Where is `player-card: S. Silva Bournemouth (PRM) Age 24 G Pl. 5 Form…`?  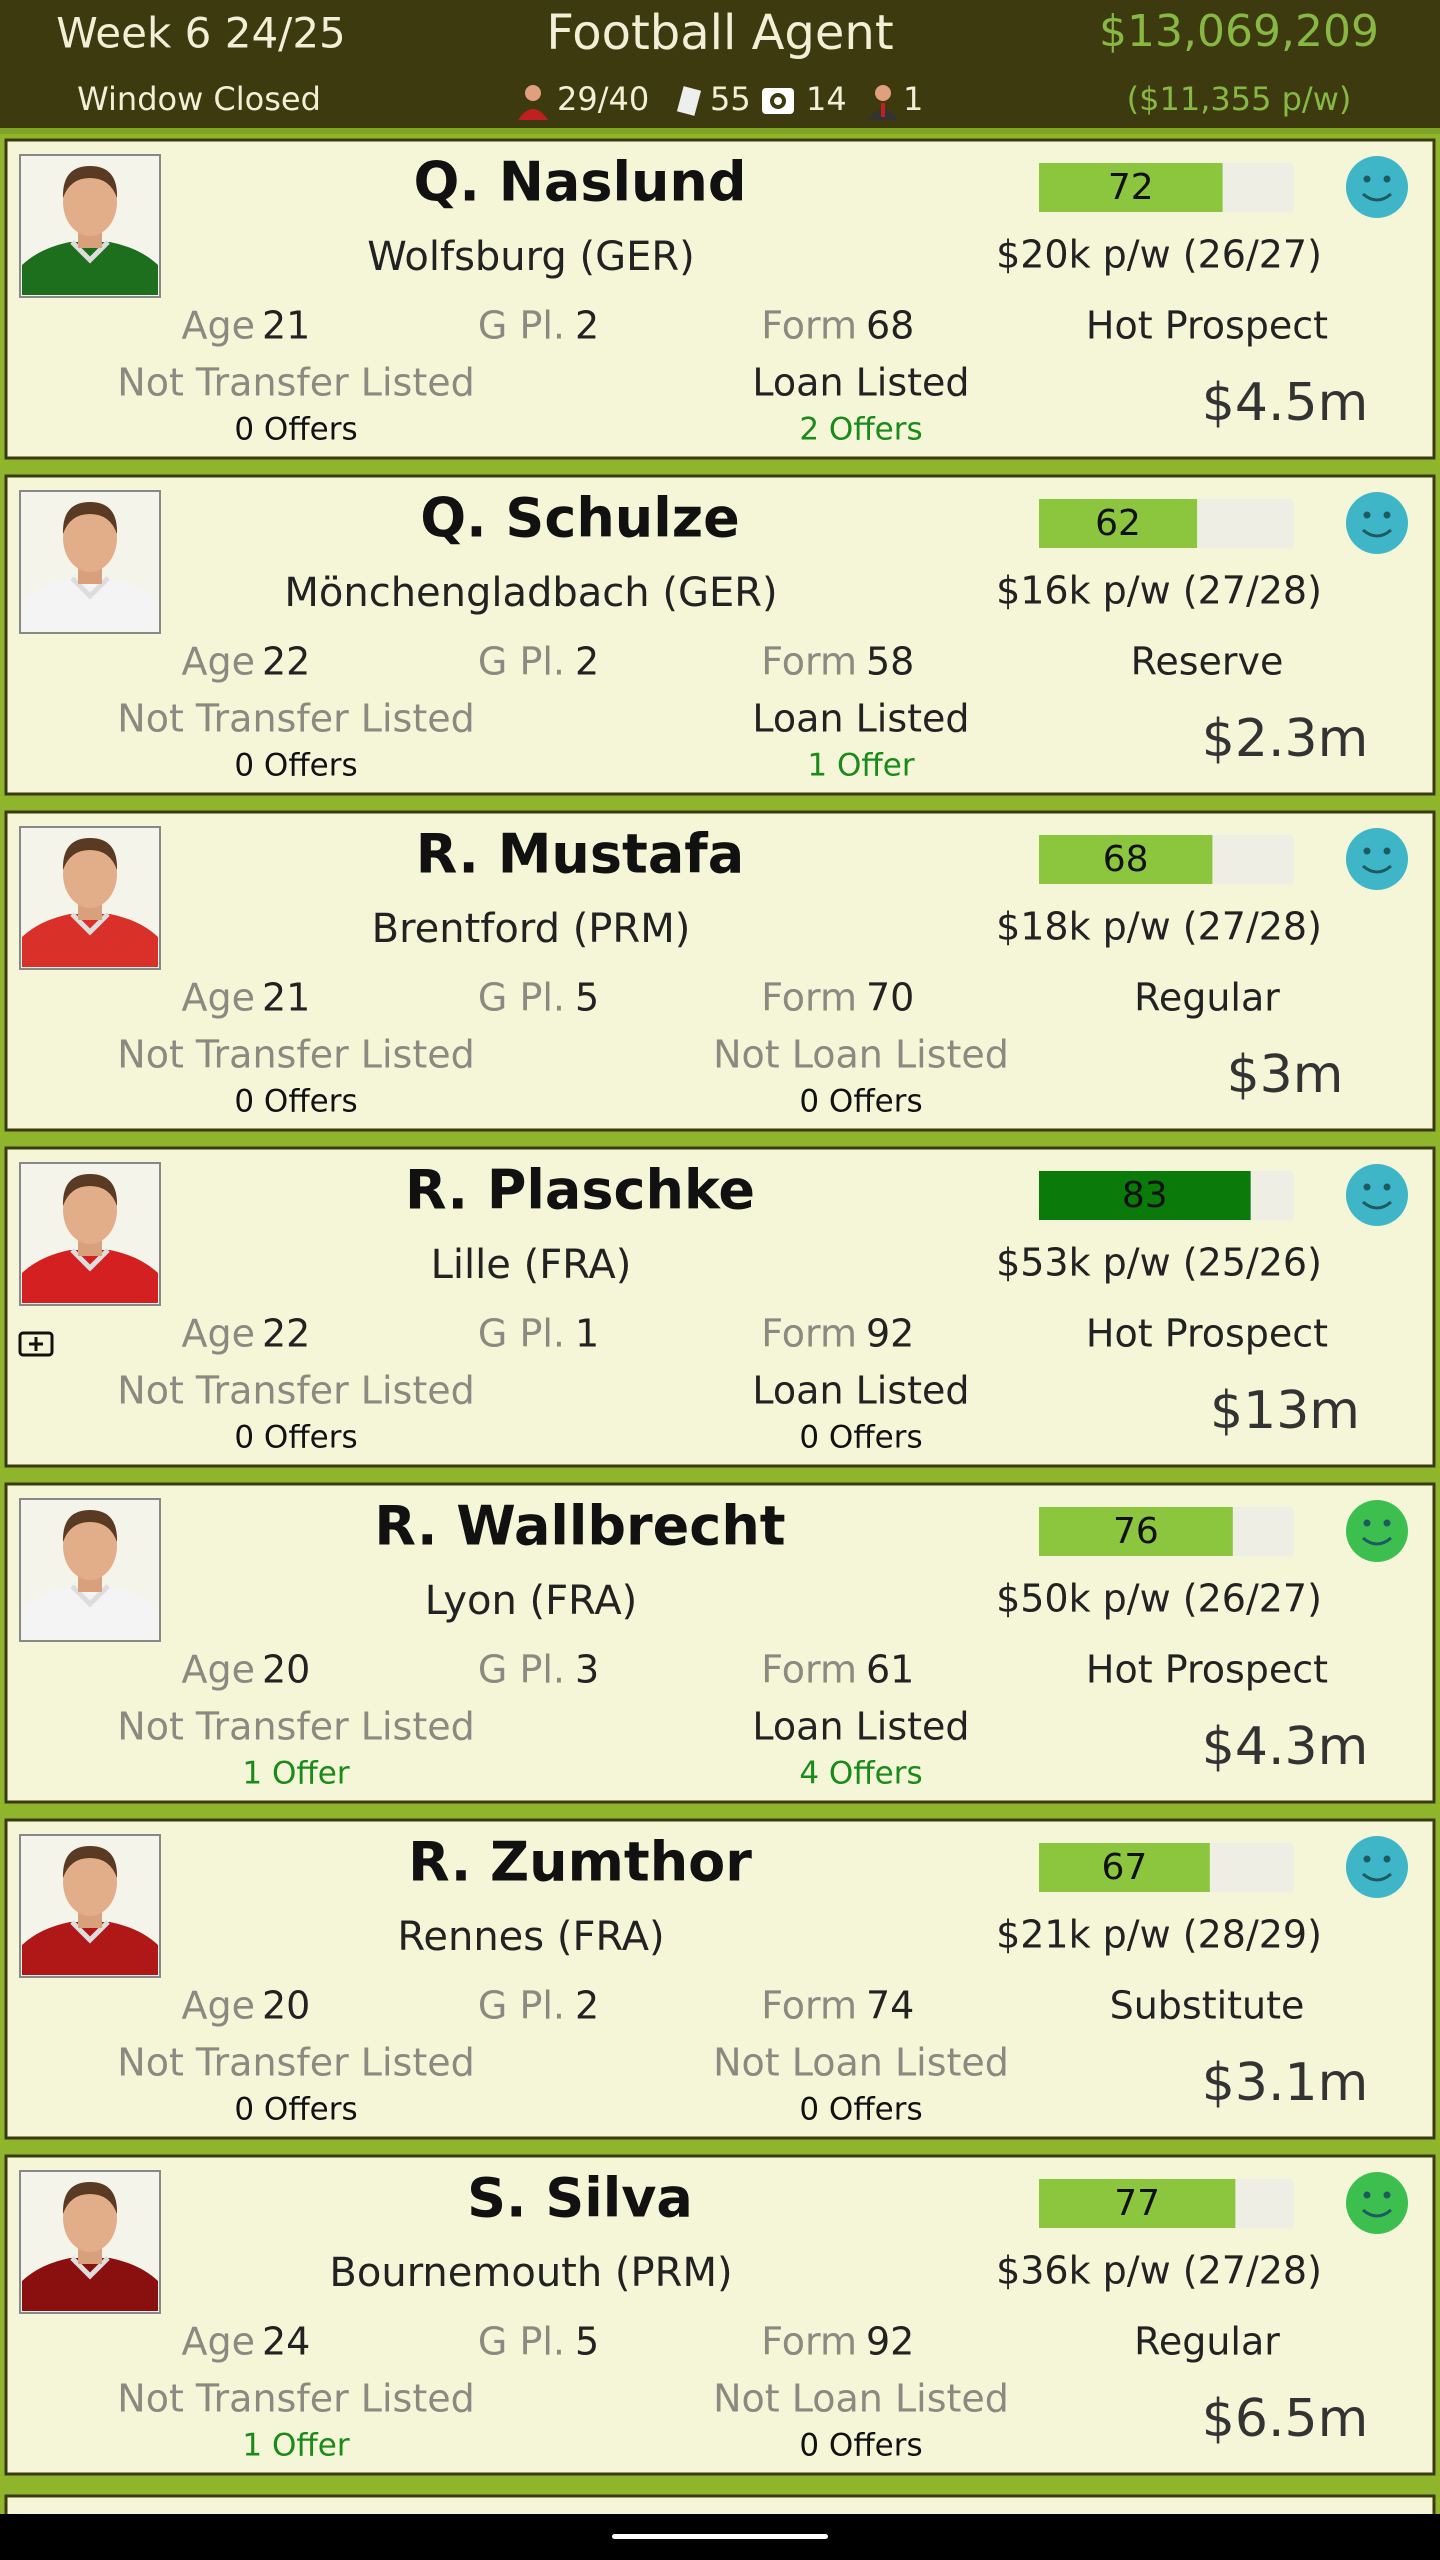 player-card: S. Silva Bournemouth (PRM) Age 24 G Pl. 5 Form… is located at coordinates (720, 2315).